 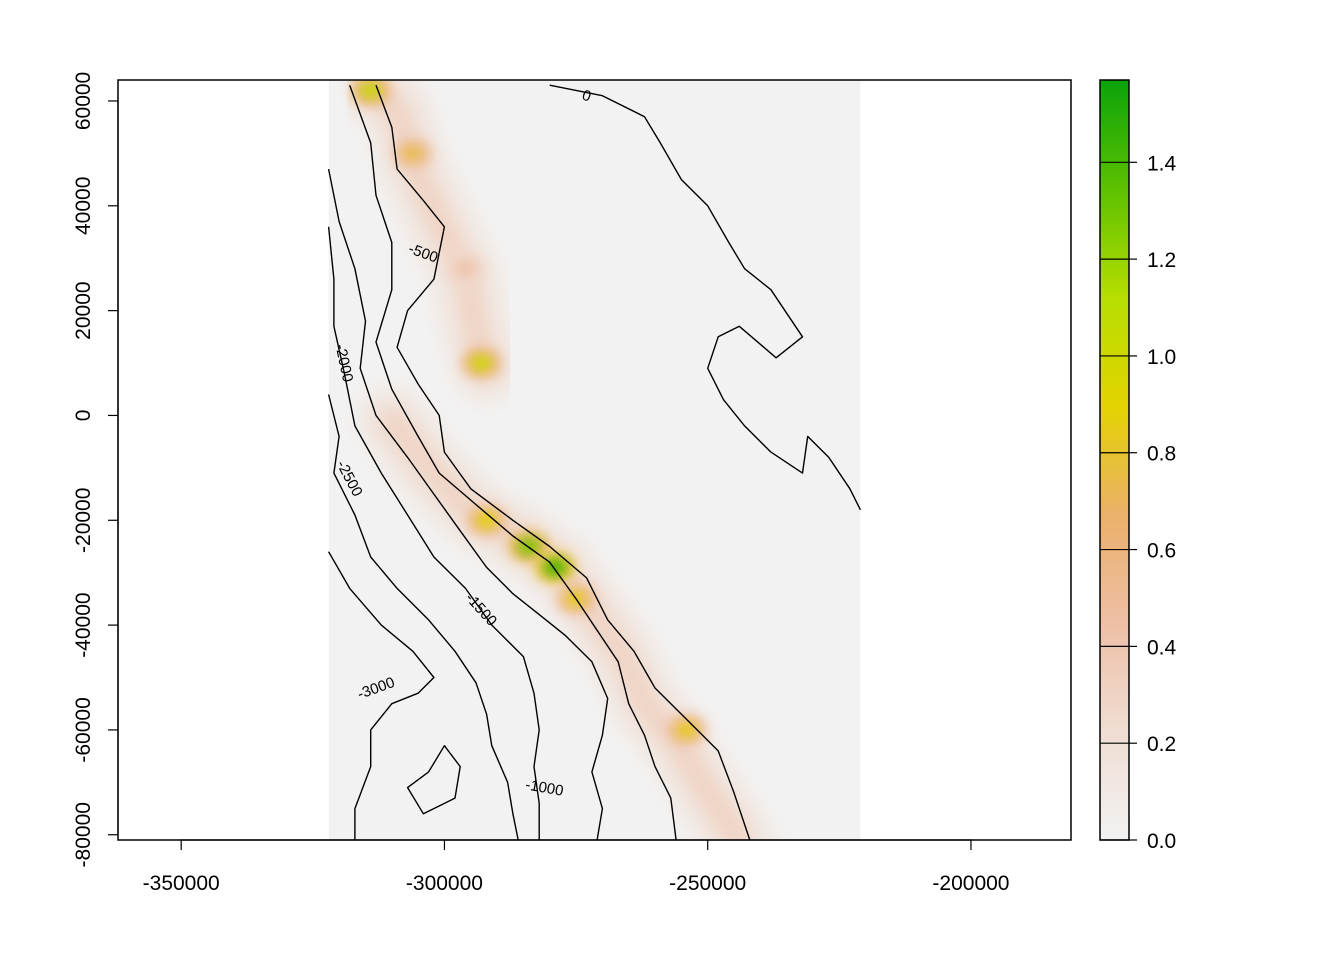 I want to click on x-tick-label: -350000, so click(x=181, y=883).